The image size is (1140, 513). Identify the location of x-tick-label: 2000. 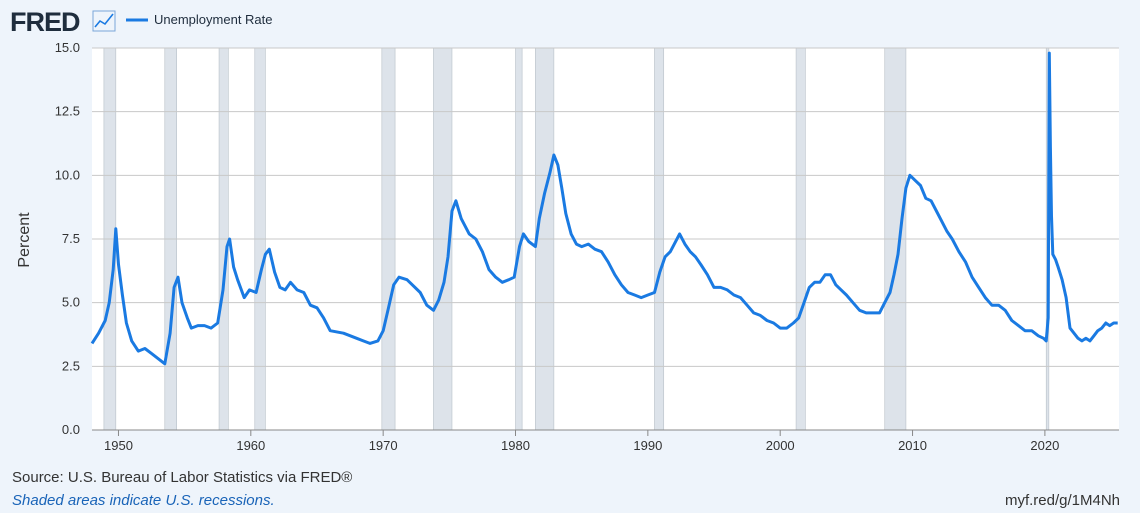
(780, 445).